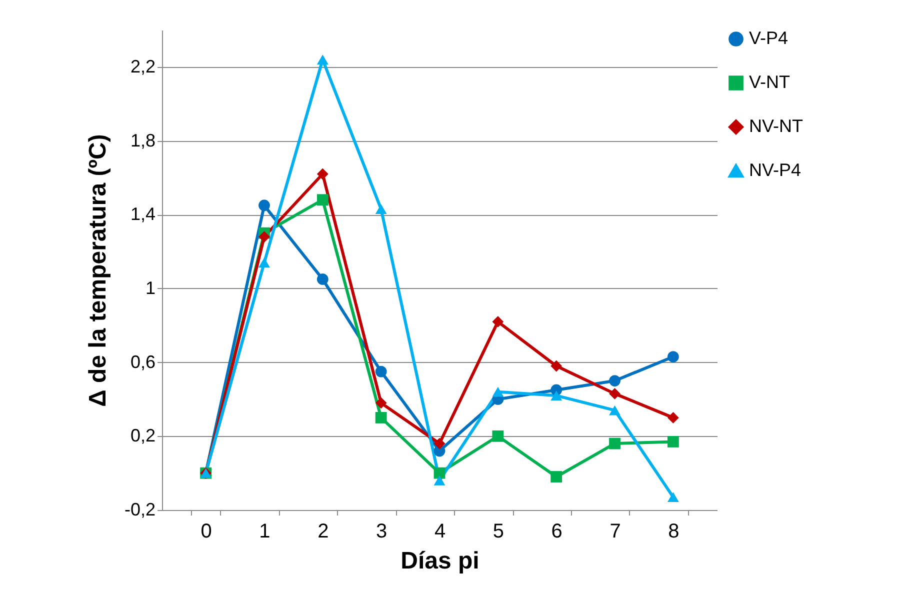  I want to click on x-tick-label: 3, so click(382, 531).